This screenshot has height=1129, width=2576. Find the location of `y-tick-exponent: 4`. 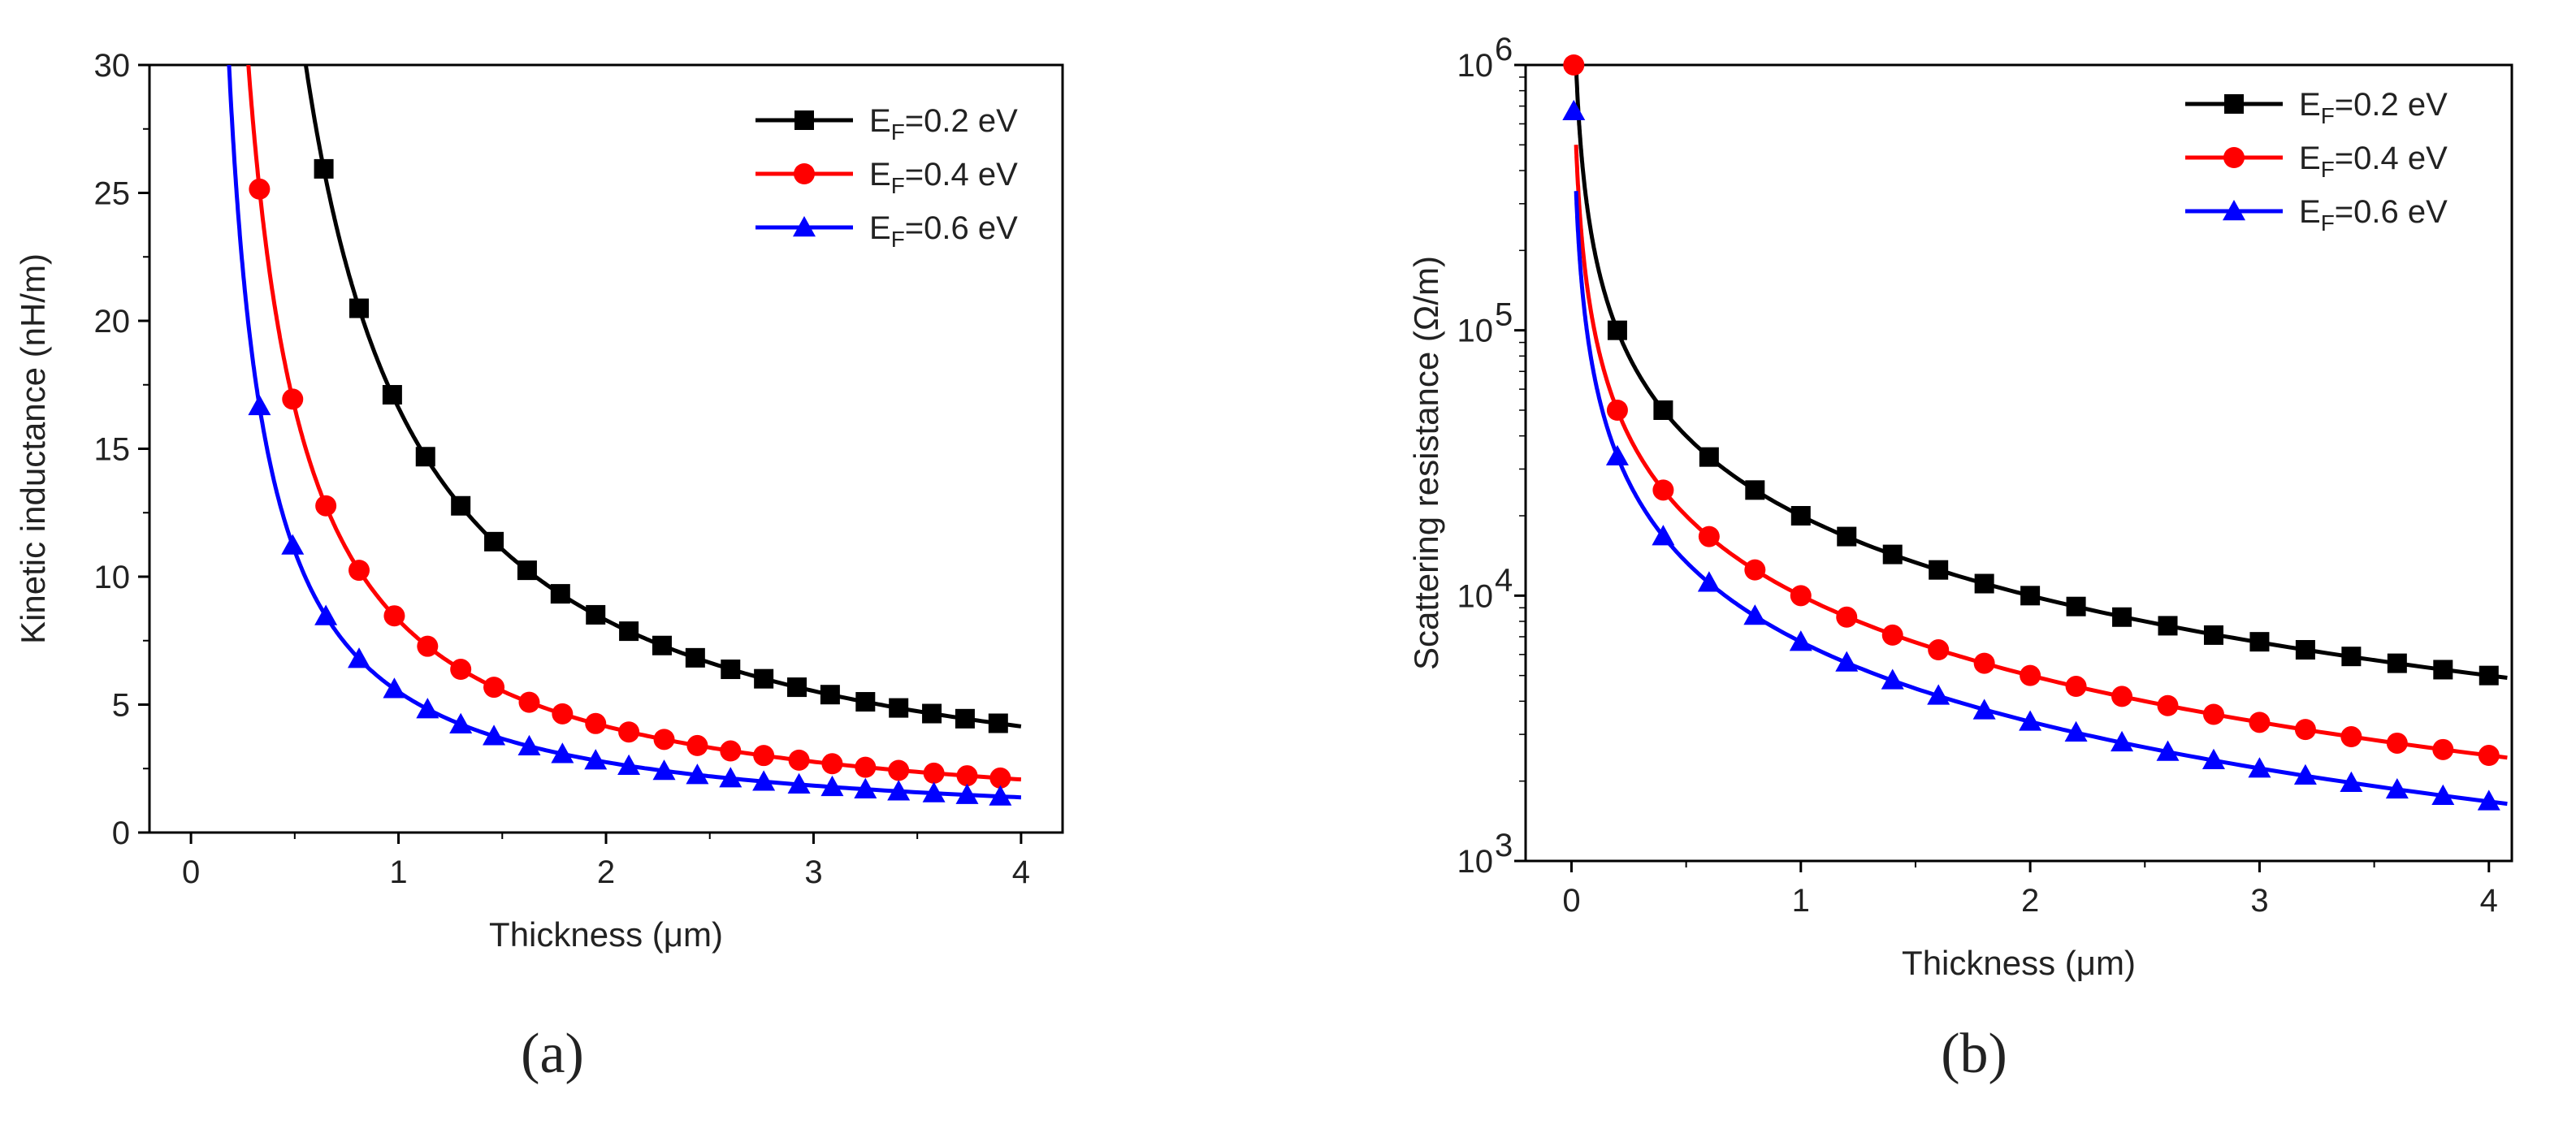

y-tick-exponent: 4 is located at coordinates (1504, 580).